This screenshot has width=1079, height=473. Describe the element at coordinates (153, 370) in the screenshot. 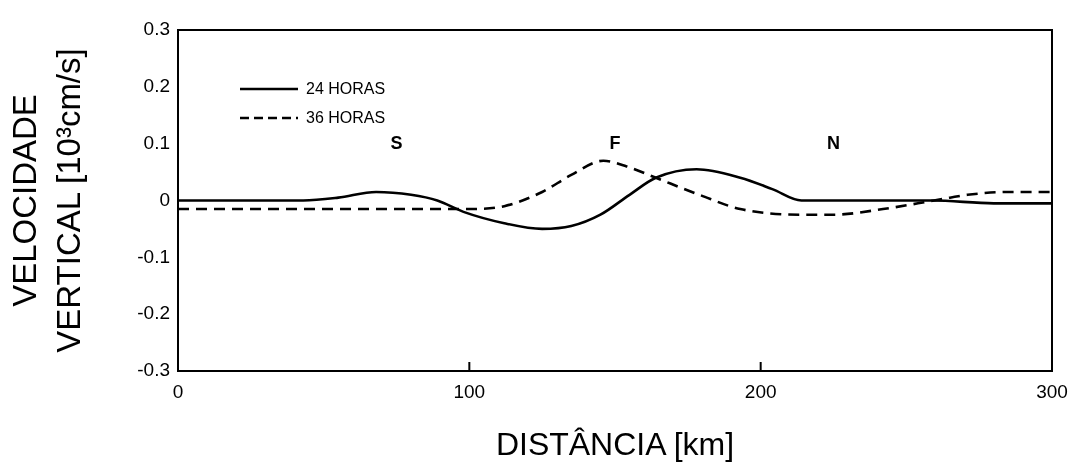

I see `y-tick-label: -0.3` at that location.